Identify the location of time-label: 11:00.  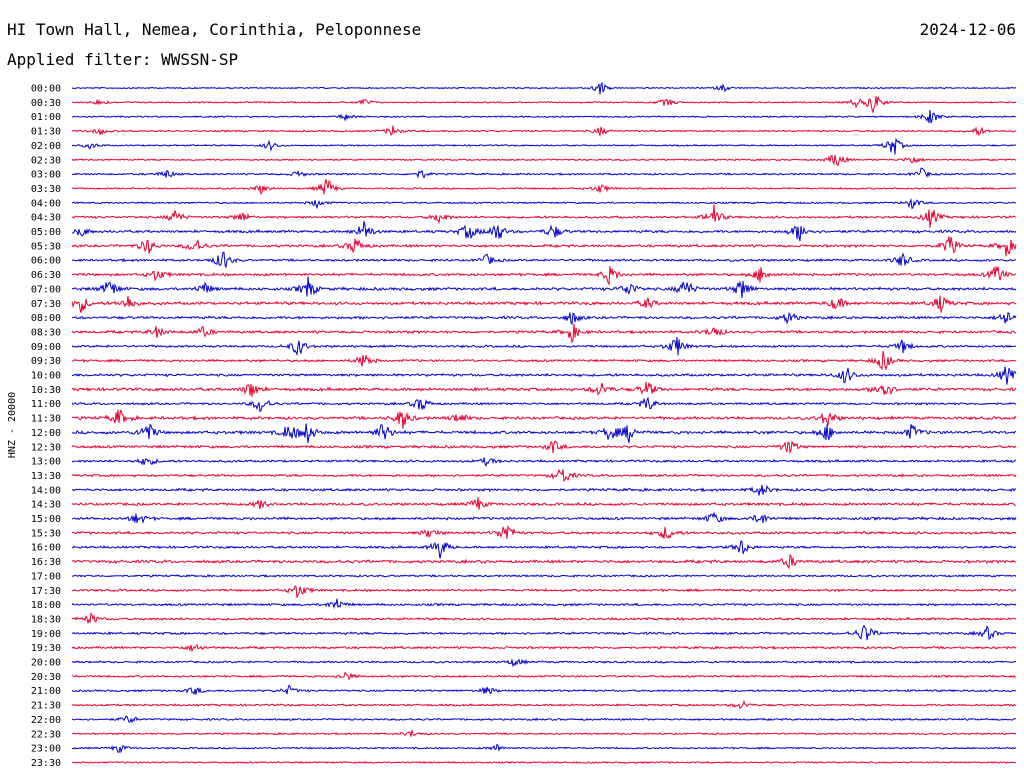
(46, 404).